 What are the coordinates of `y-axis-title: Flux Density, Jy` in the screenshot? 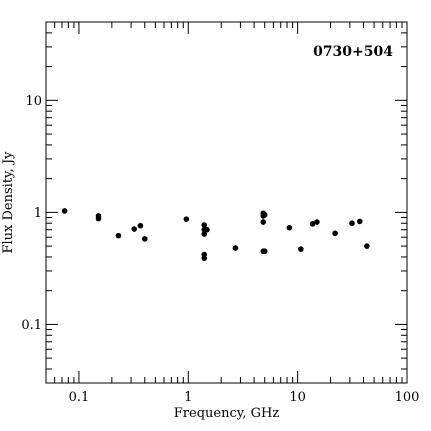 It's located at (8, 202).